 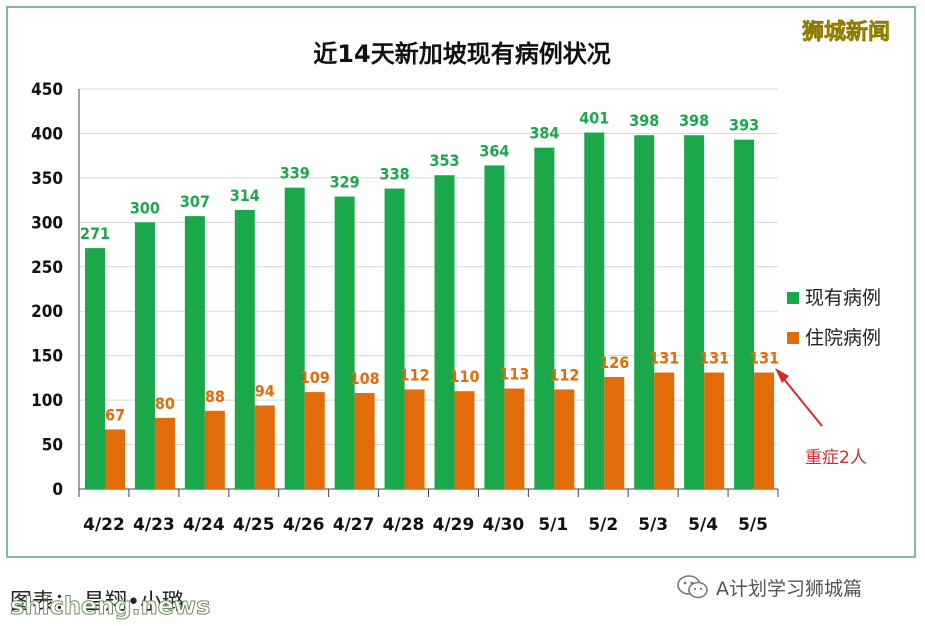 I want to click on x-tick-label: 4/30, so click(x=504, y=525).